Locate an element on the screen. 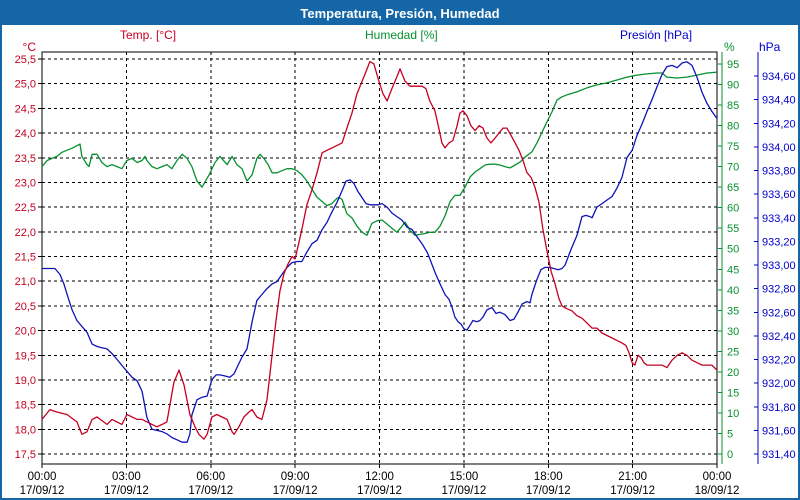 This screenshot has width=800, height=500. temp-axis-tick-label: 25,0 is located at coordinates (25, 85).